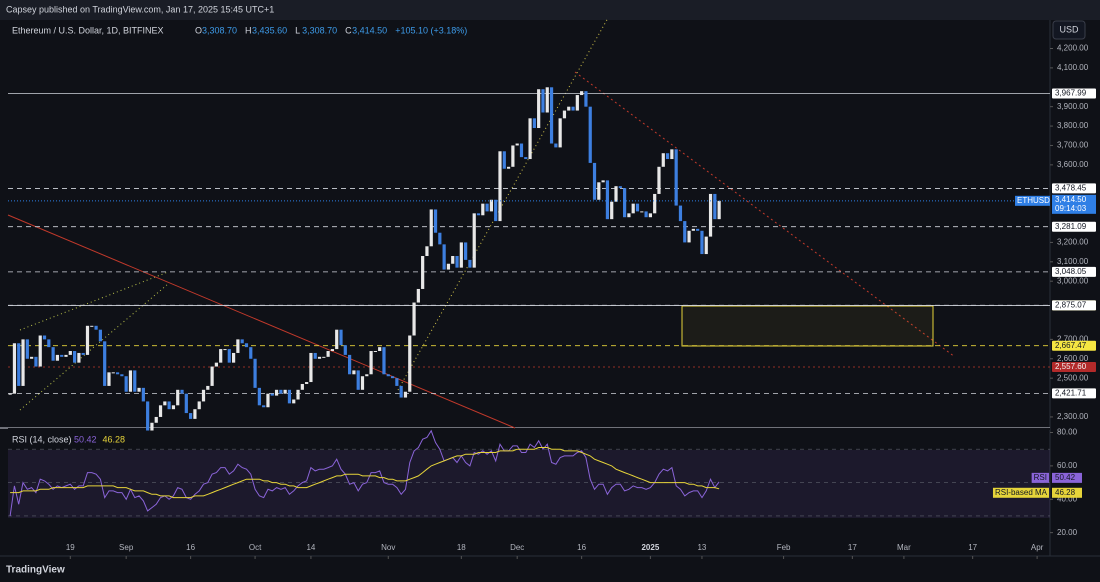 The image size is (1100, 582). Describe the element at coordinates (388, 547) in the screenshot. I see `x-tick-label: Nov` at that location.